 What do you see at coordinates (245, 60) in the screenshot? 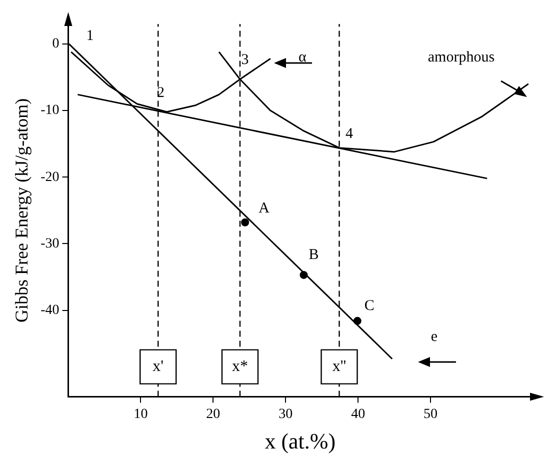
I see `annotation: 3` at bounding box center [245, 60].